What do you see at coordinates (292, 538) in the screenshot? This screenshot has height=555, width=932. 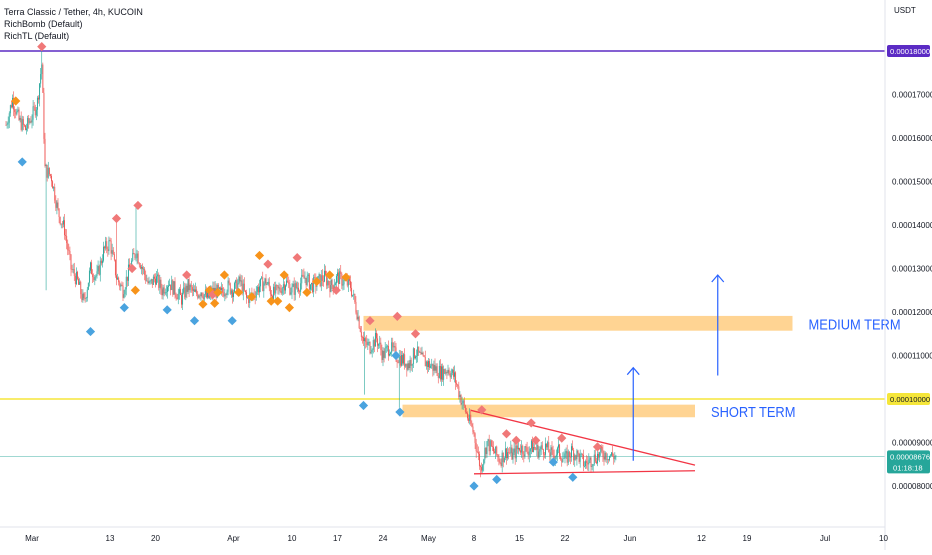 I see `time-tick: 10` at bounding box center [292, 538].